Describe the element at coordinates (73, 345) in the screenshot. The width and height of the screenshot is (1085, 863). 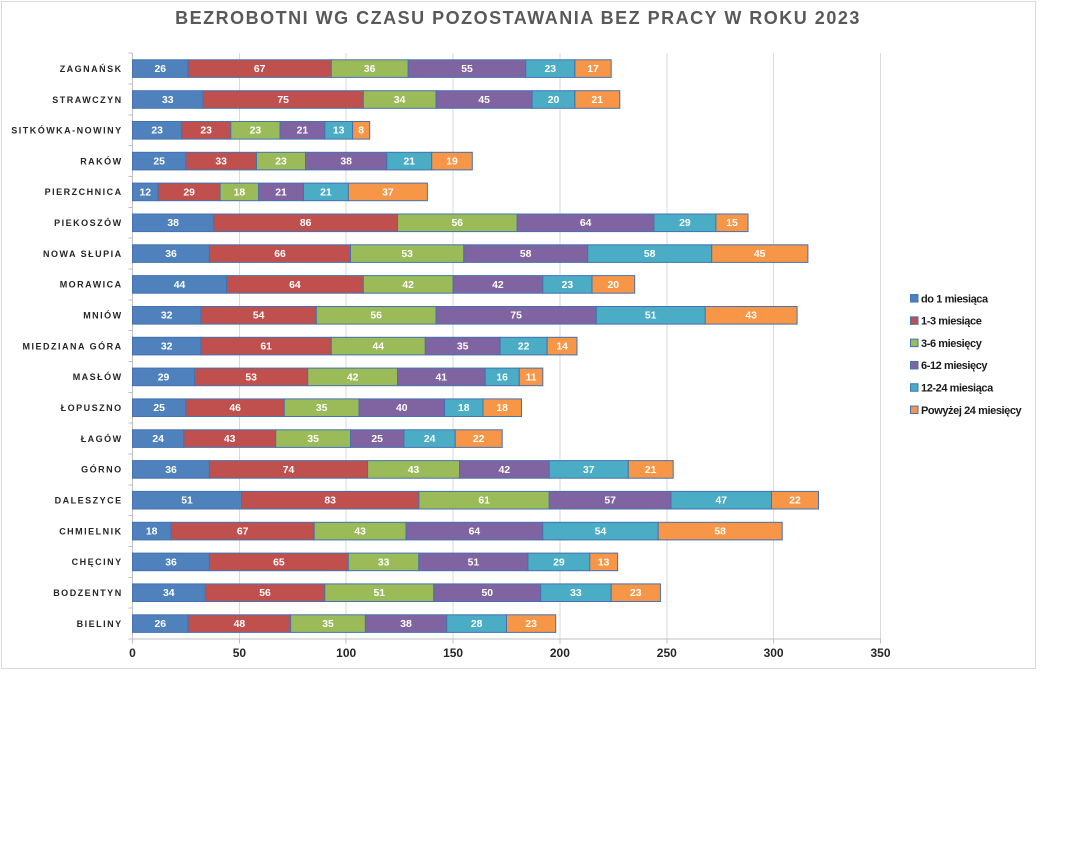
I see `svg-text: MIEDZIANA GÓRA` at that location.